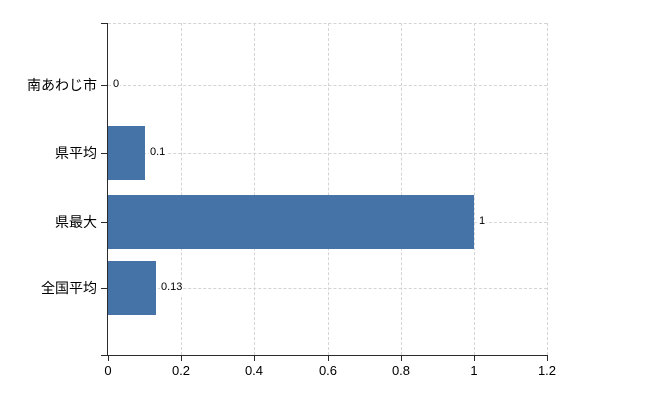 This screenshot has height=400, width=650. Describe the element at coordinates (76, 222) in the screenshot. I see `category-label-2: 県最大` at that location.